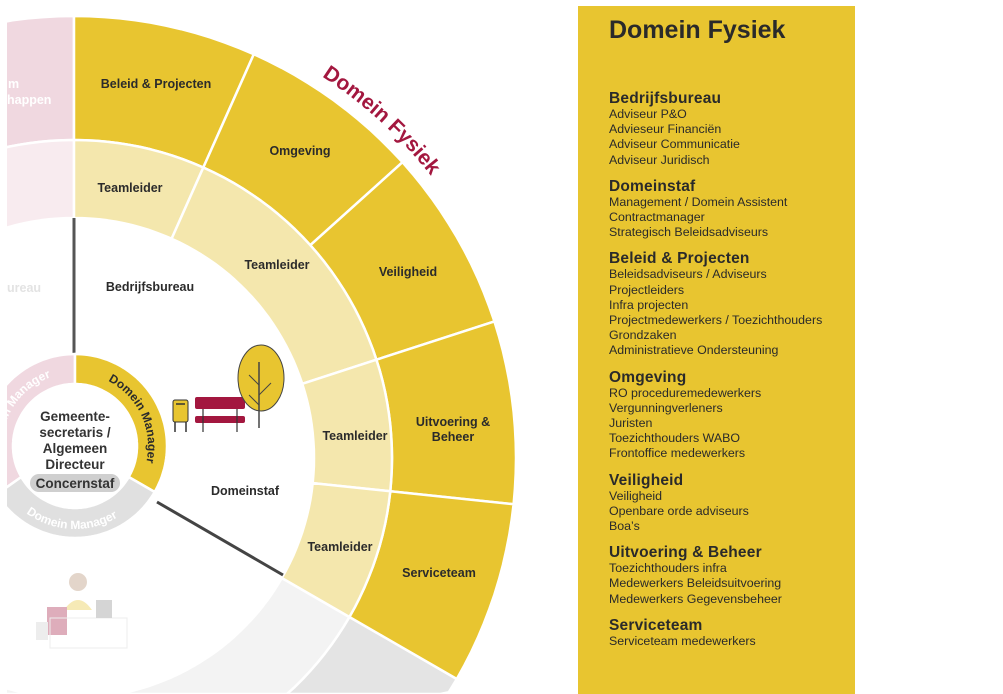  I want to click on section-heading: Bedrijfsbureau, so click(665, 98).